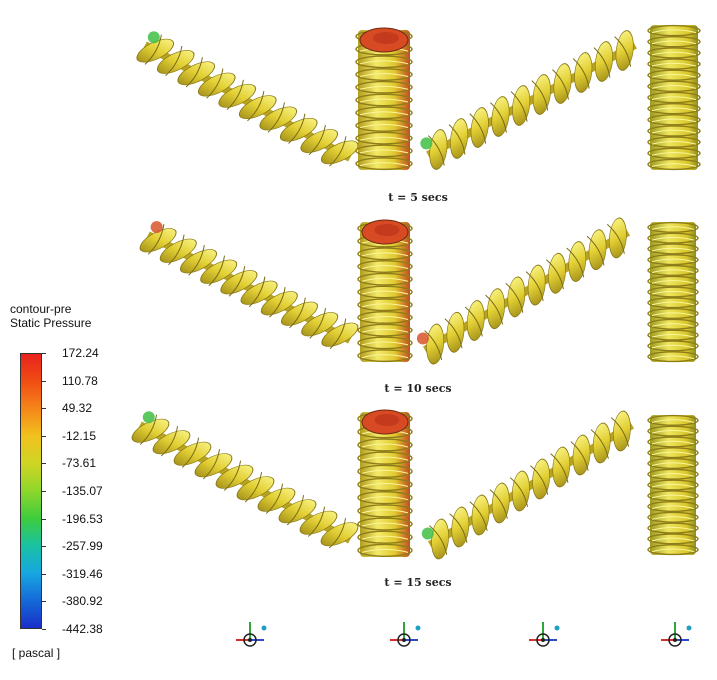 This screenshot has height=680, width=717. I want to click on time-label-5s: t = 5 secs, so click(418, 197).